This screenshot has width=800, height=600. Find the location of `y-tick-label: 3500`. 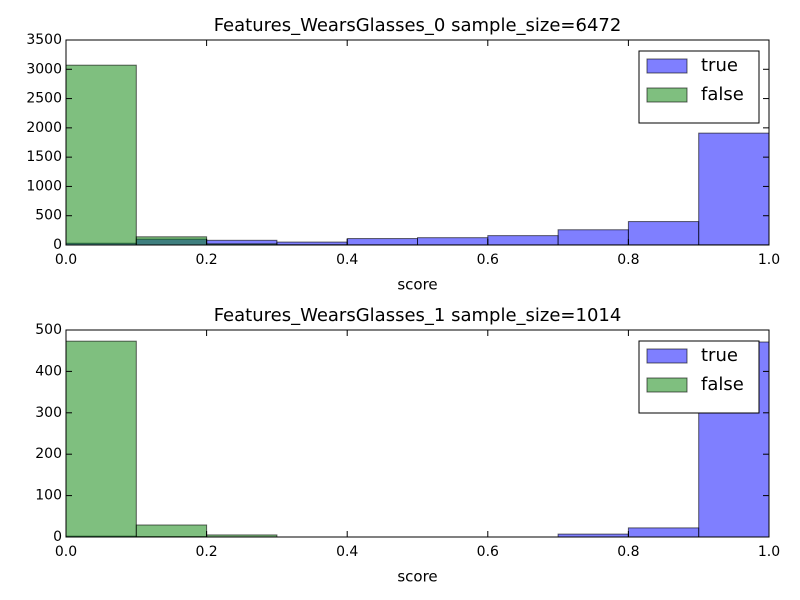

y-tick-label: 3500 is located at coordinates (44, 40).